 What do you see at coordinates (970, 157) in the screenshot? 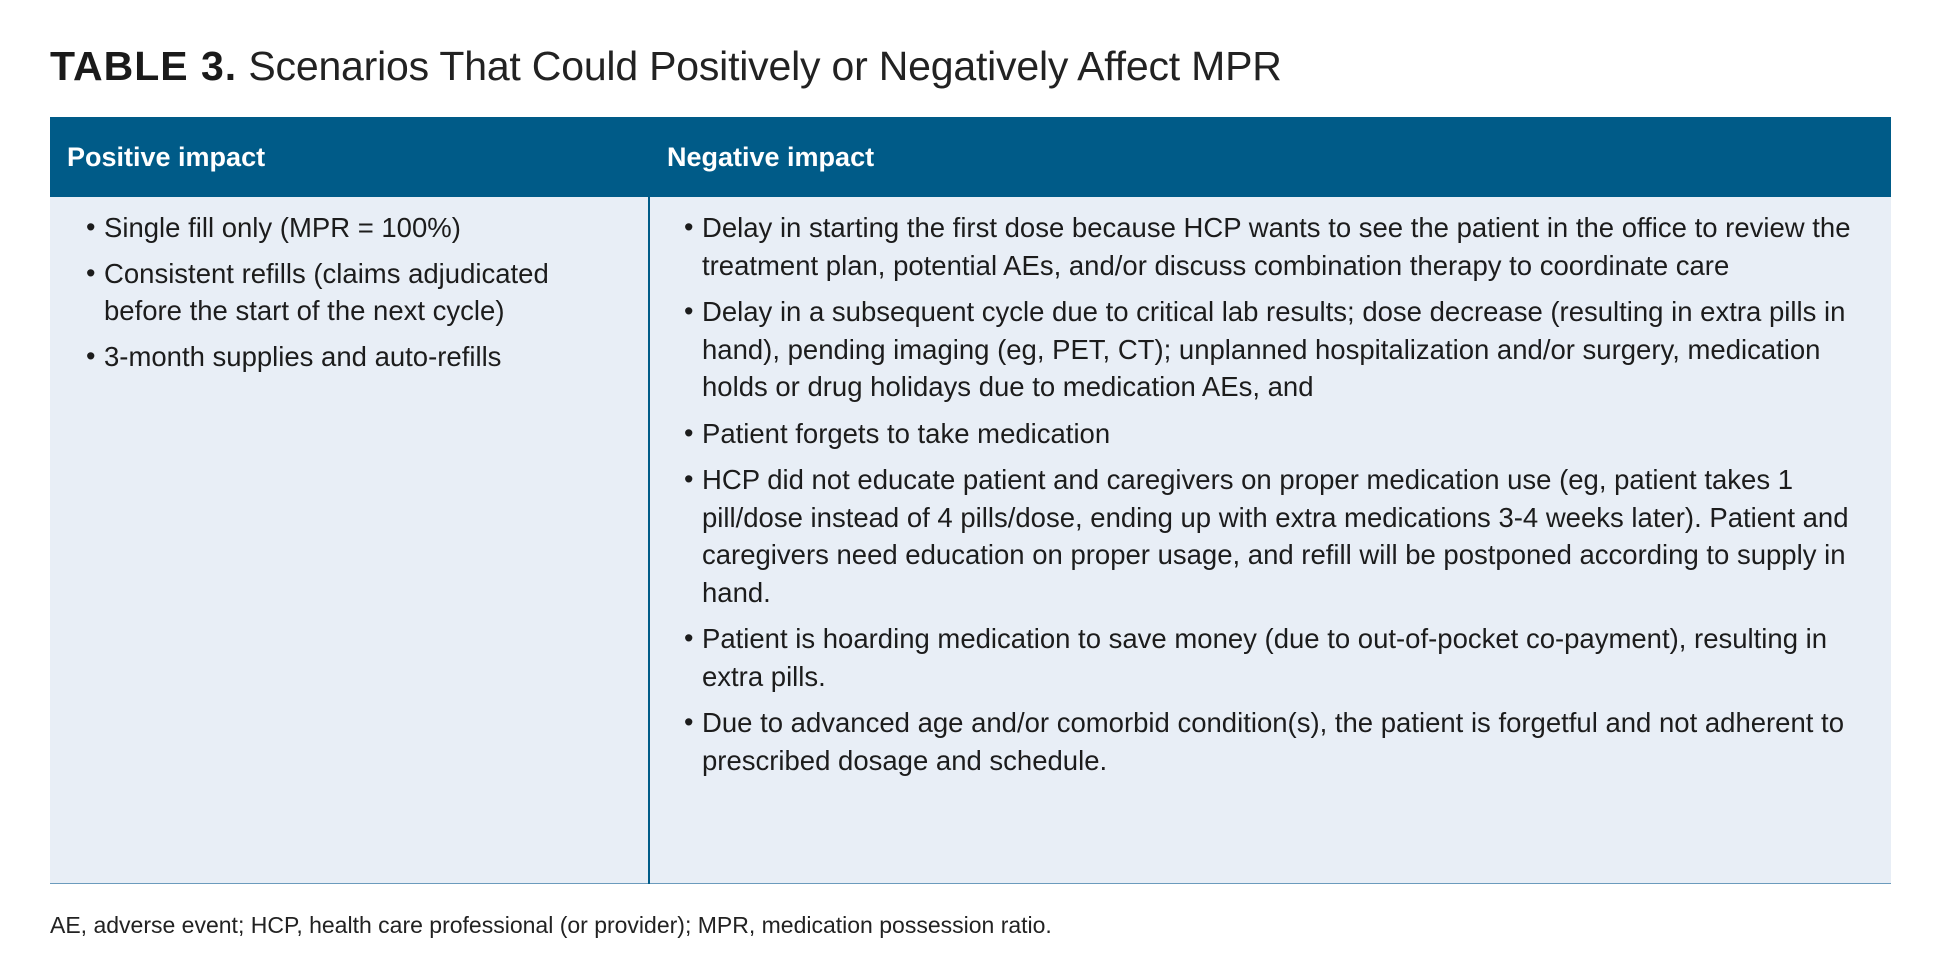
I see `table-header-row: Positive impact Negative impact` at bounding box center [970, 157].